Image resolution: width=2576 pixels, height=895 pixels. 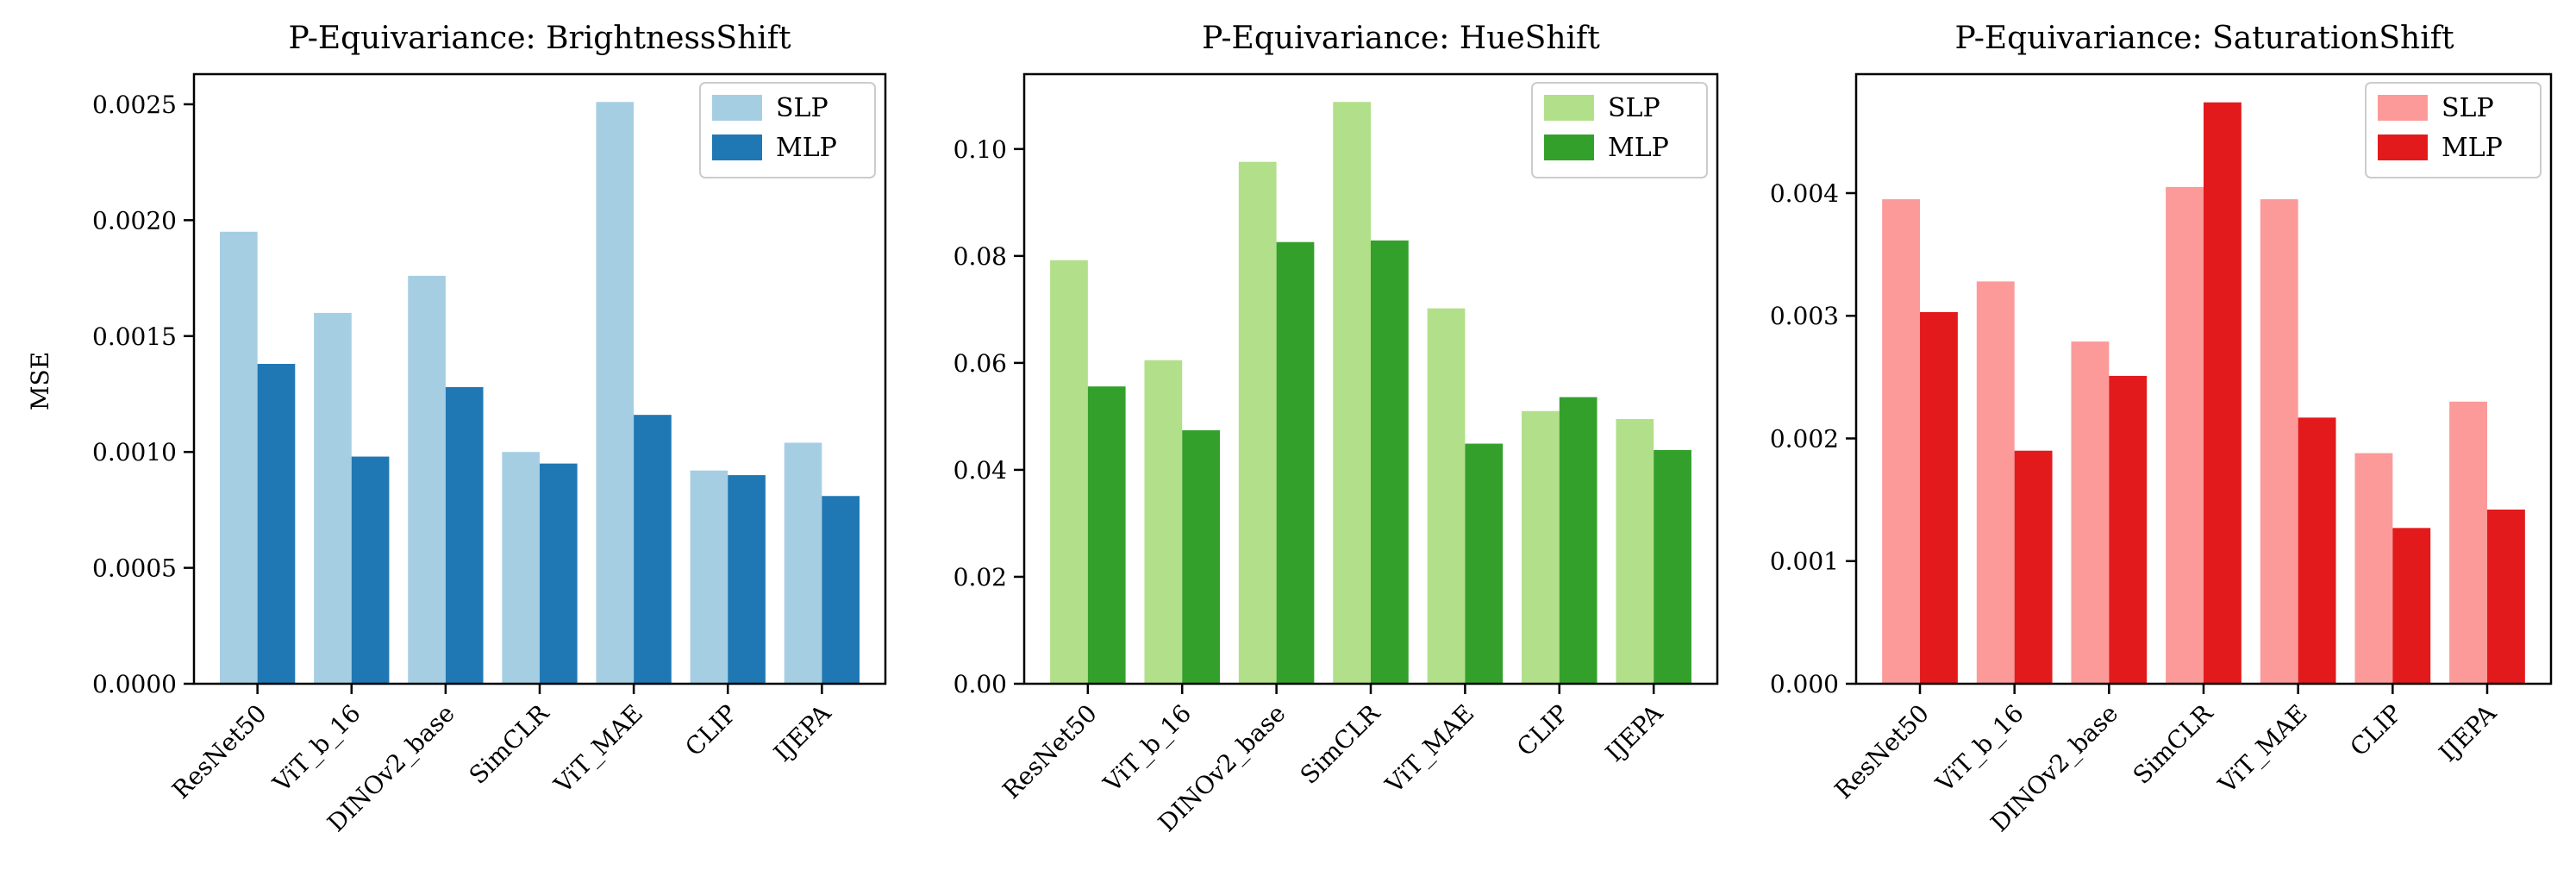 What do you see at coordinates (2204, 38) in the screenshot?
I see `chart-title: P-Equivariance: SaturationShift` at bounding box center [2204, 38].